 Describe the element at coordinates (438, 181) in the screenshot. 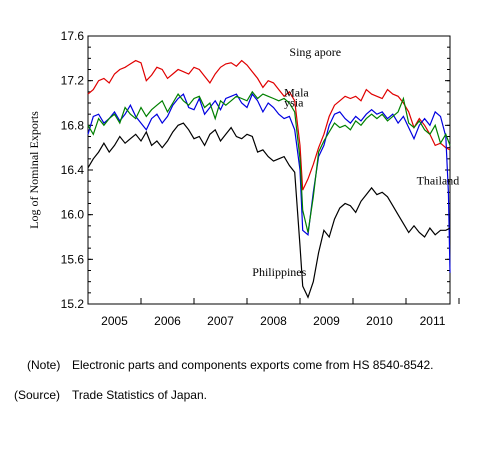

I see `series-annotation: Thailand` at that location.